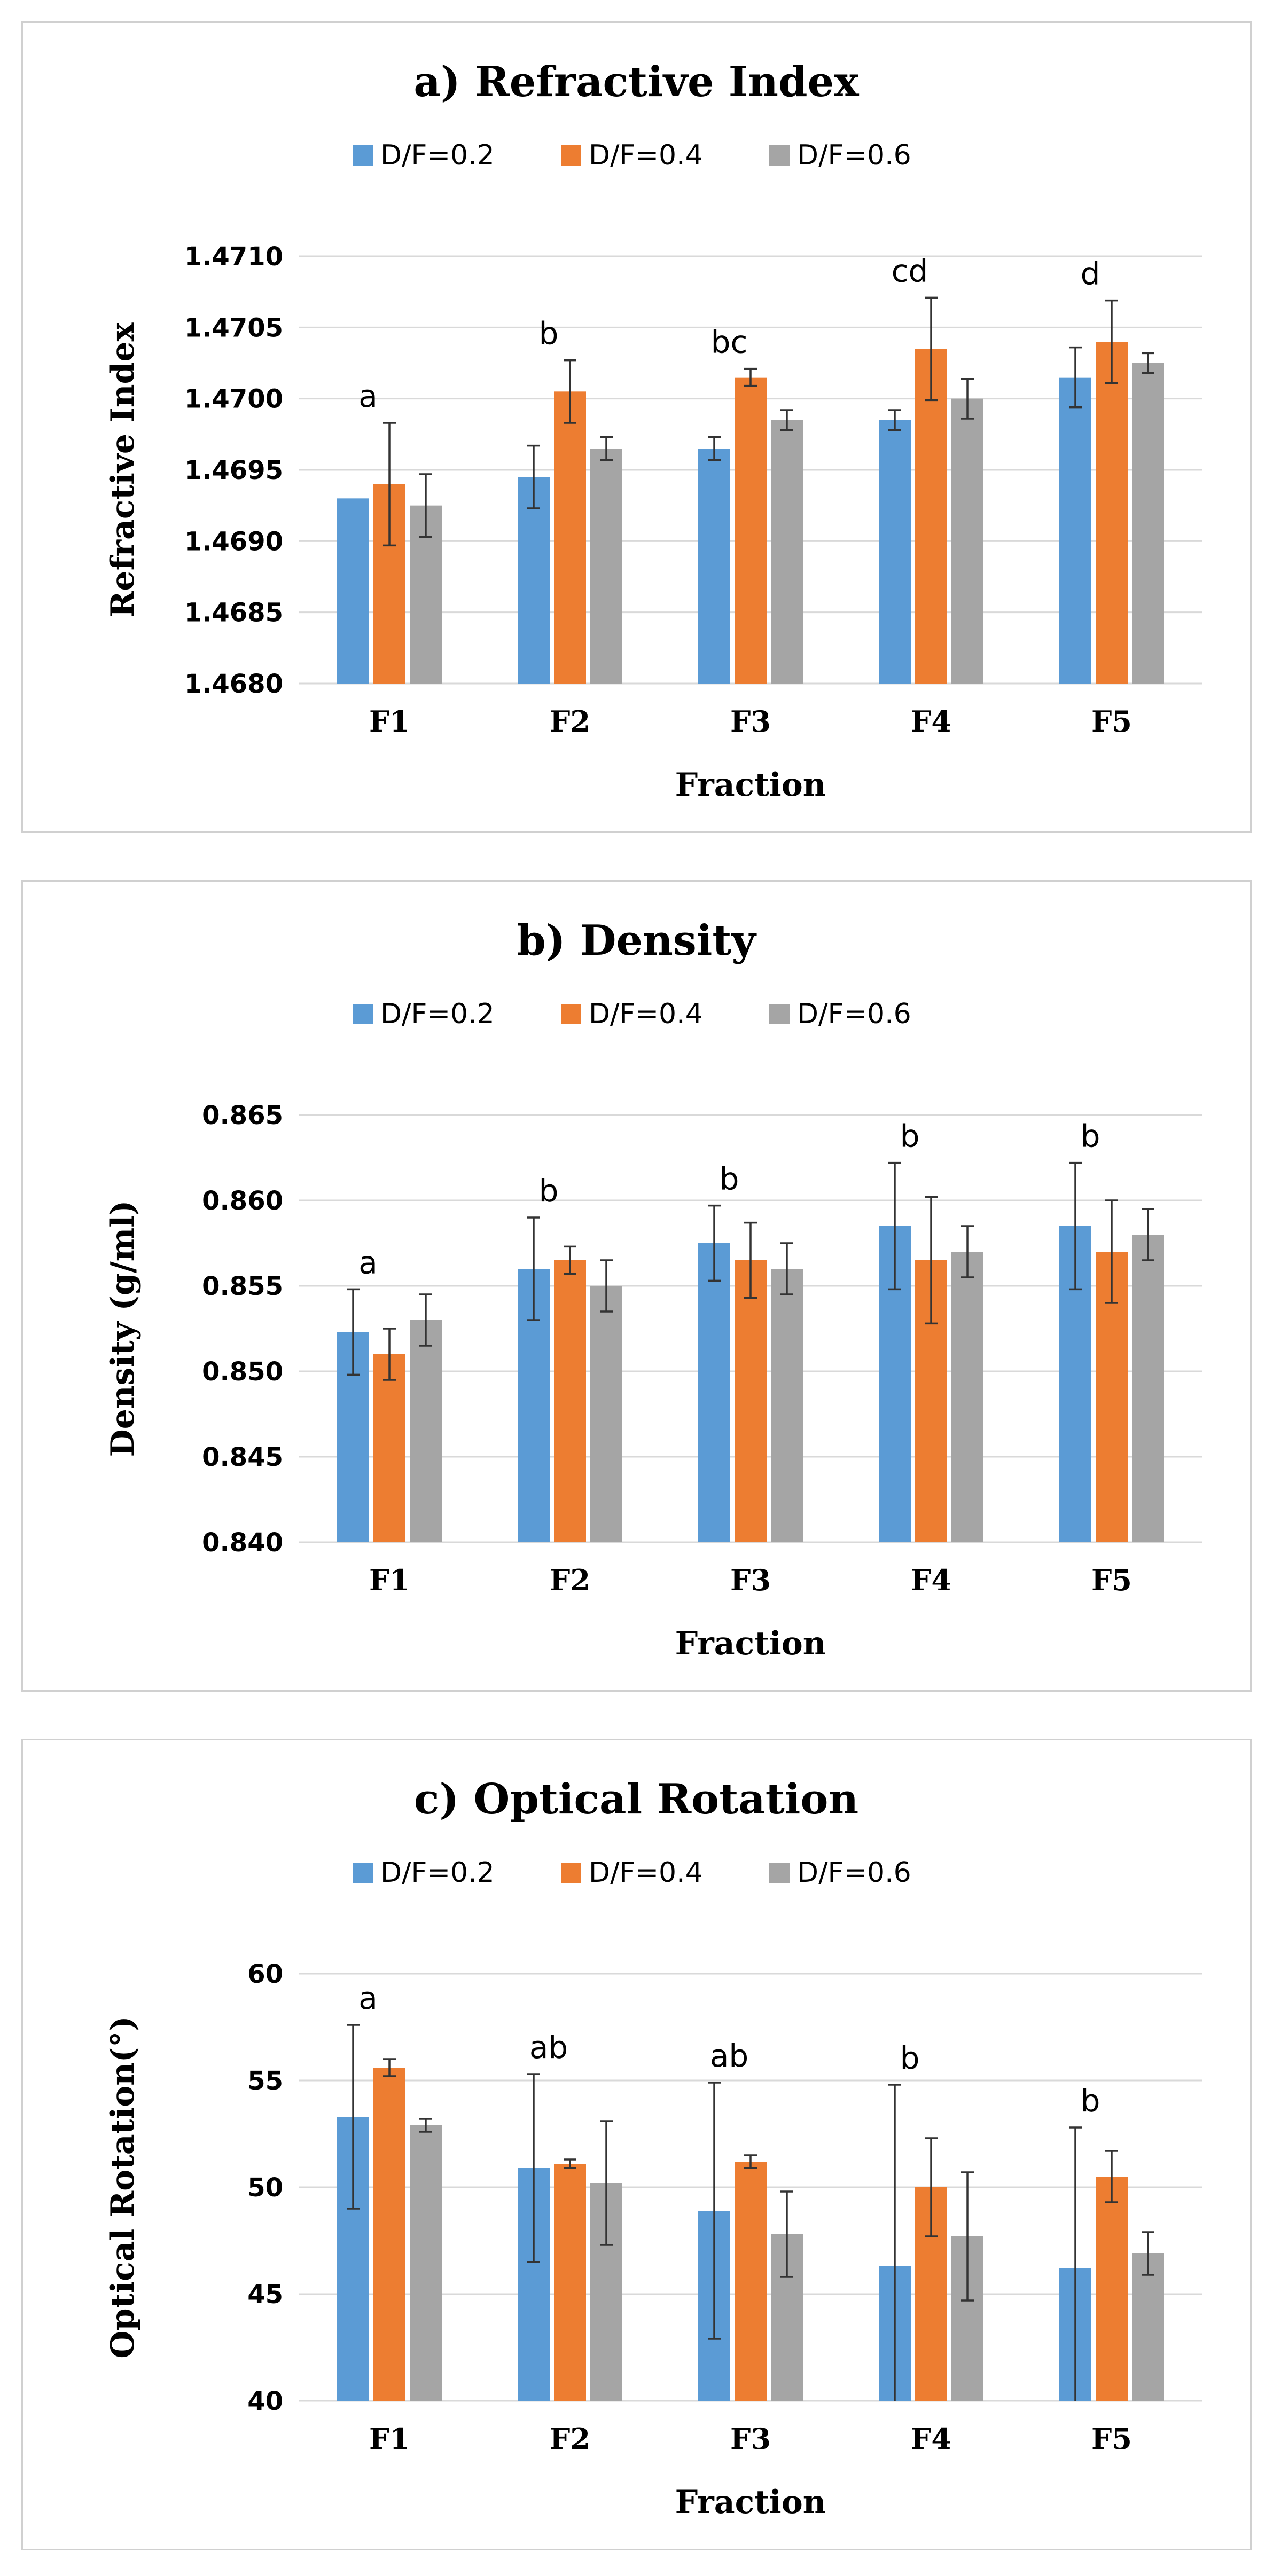 The image size is (1273, 2576). Describe the element at coordinates (910, 271) in the screenshot. I see `significance-letter: cd` at that location.